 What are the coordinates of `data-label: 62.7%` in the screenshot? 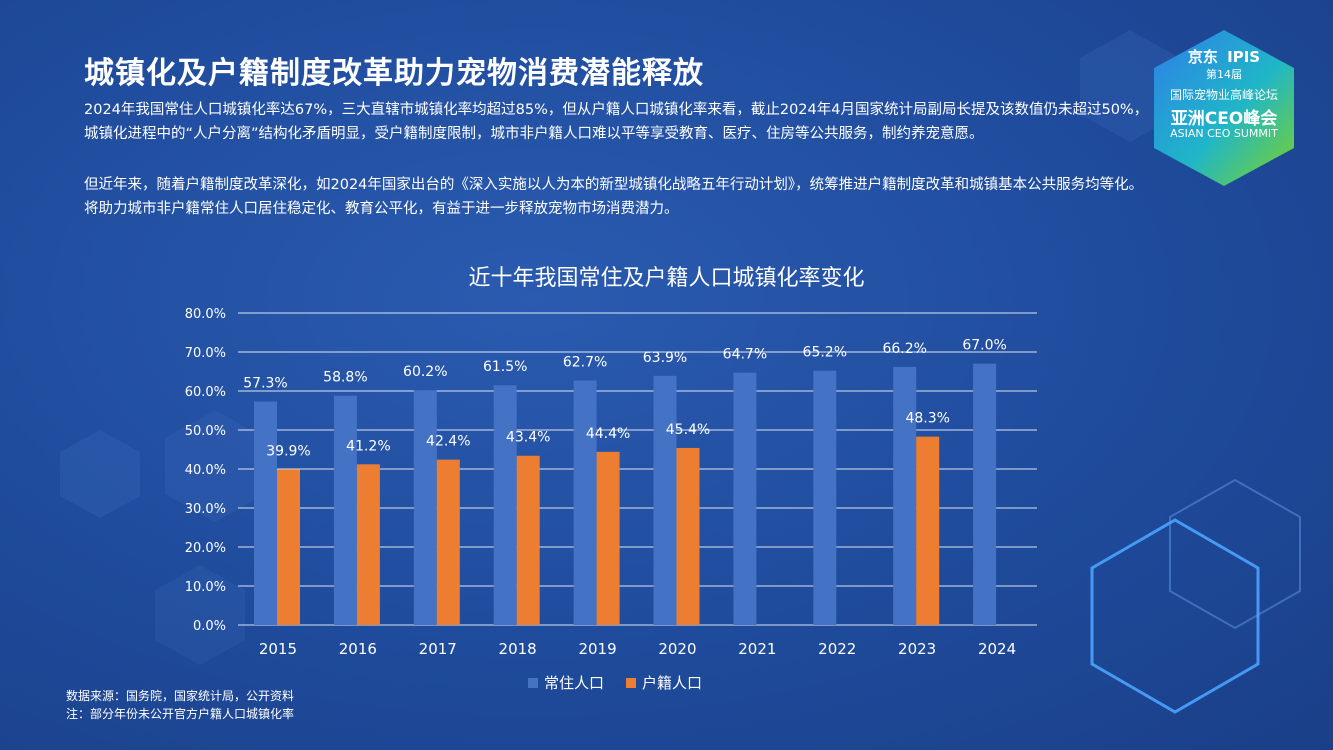 It's located at (585, 362).